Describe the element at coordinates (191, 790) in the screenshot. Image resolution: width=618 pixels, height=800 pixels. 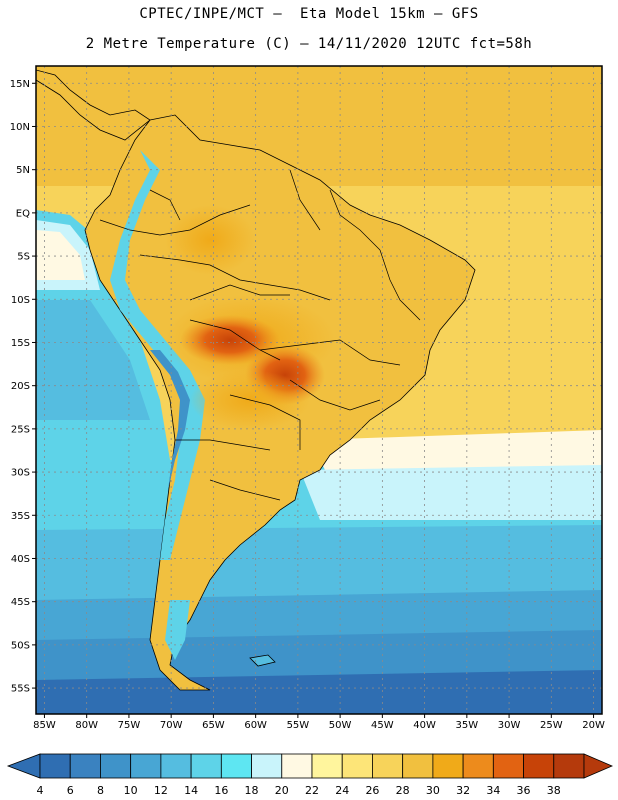
I see `colorbar-label: 14` at that location.